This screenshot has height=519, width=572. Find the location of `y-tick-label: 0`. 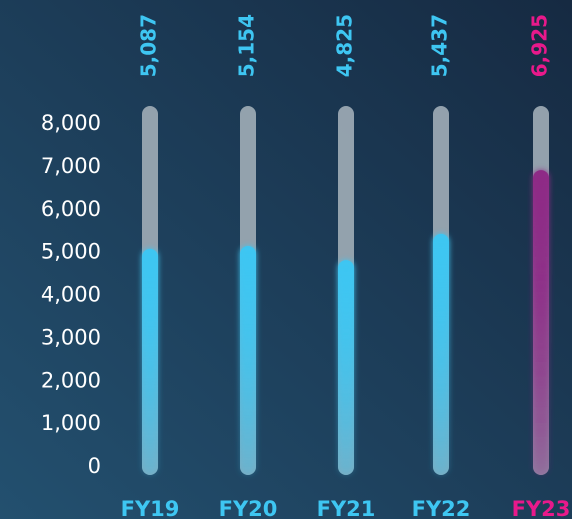

y-tick-label: 0 is located at coordinates (94, 466).